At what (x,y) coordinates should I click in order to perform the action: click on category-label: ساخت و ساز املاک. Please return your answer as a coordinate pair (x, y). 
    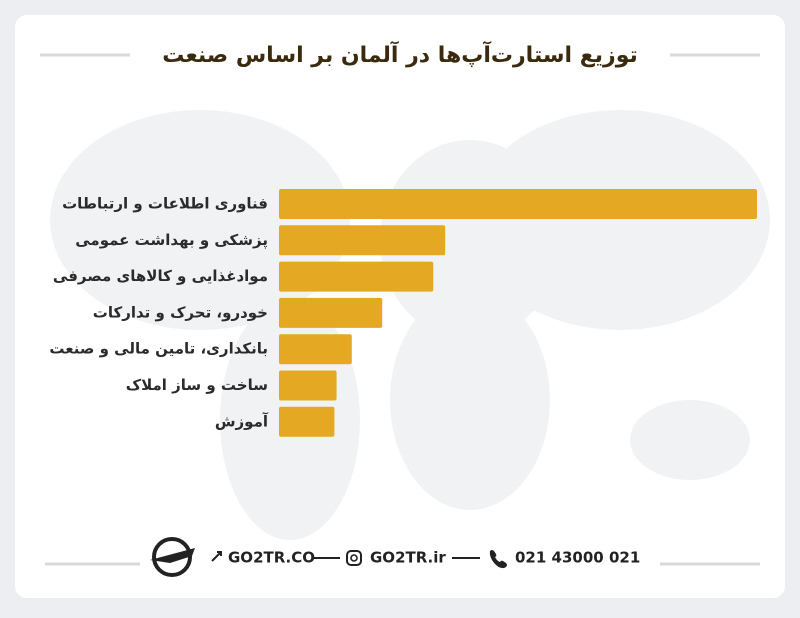
    Looking at the image, I should click on (197, 385).